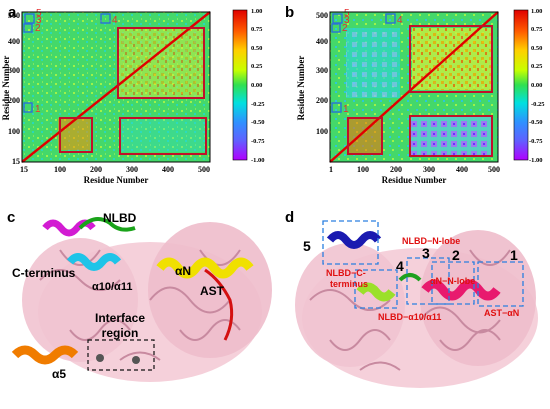  Describe the element at coordinates (168, 169) in the screenshot. I see `x-tick: 400` at that location.